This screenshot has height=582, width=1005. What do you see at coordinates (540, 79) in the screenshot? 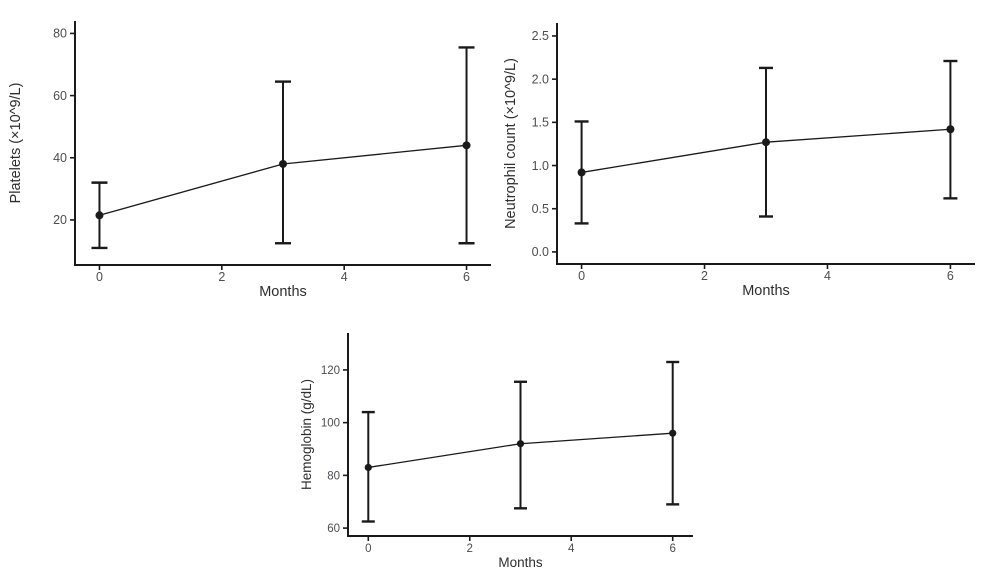
I see `y-tick-label: 2.0` at bounding box center [540, 79].